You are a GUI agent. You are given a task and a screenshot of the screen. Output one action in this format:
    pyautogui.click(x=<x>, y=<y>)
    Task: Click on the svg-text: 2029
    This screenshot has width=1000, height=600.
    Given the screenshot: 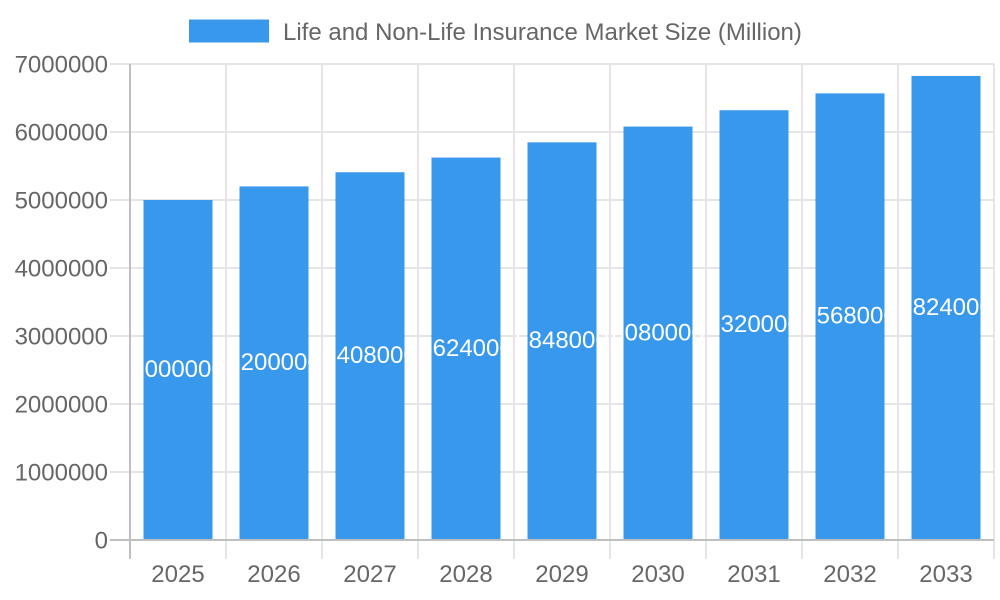 What is the action you would take?
    pyautogui.click(x=561, y=574)
    